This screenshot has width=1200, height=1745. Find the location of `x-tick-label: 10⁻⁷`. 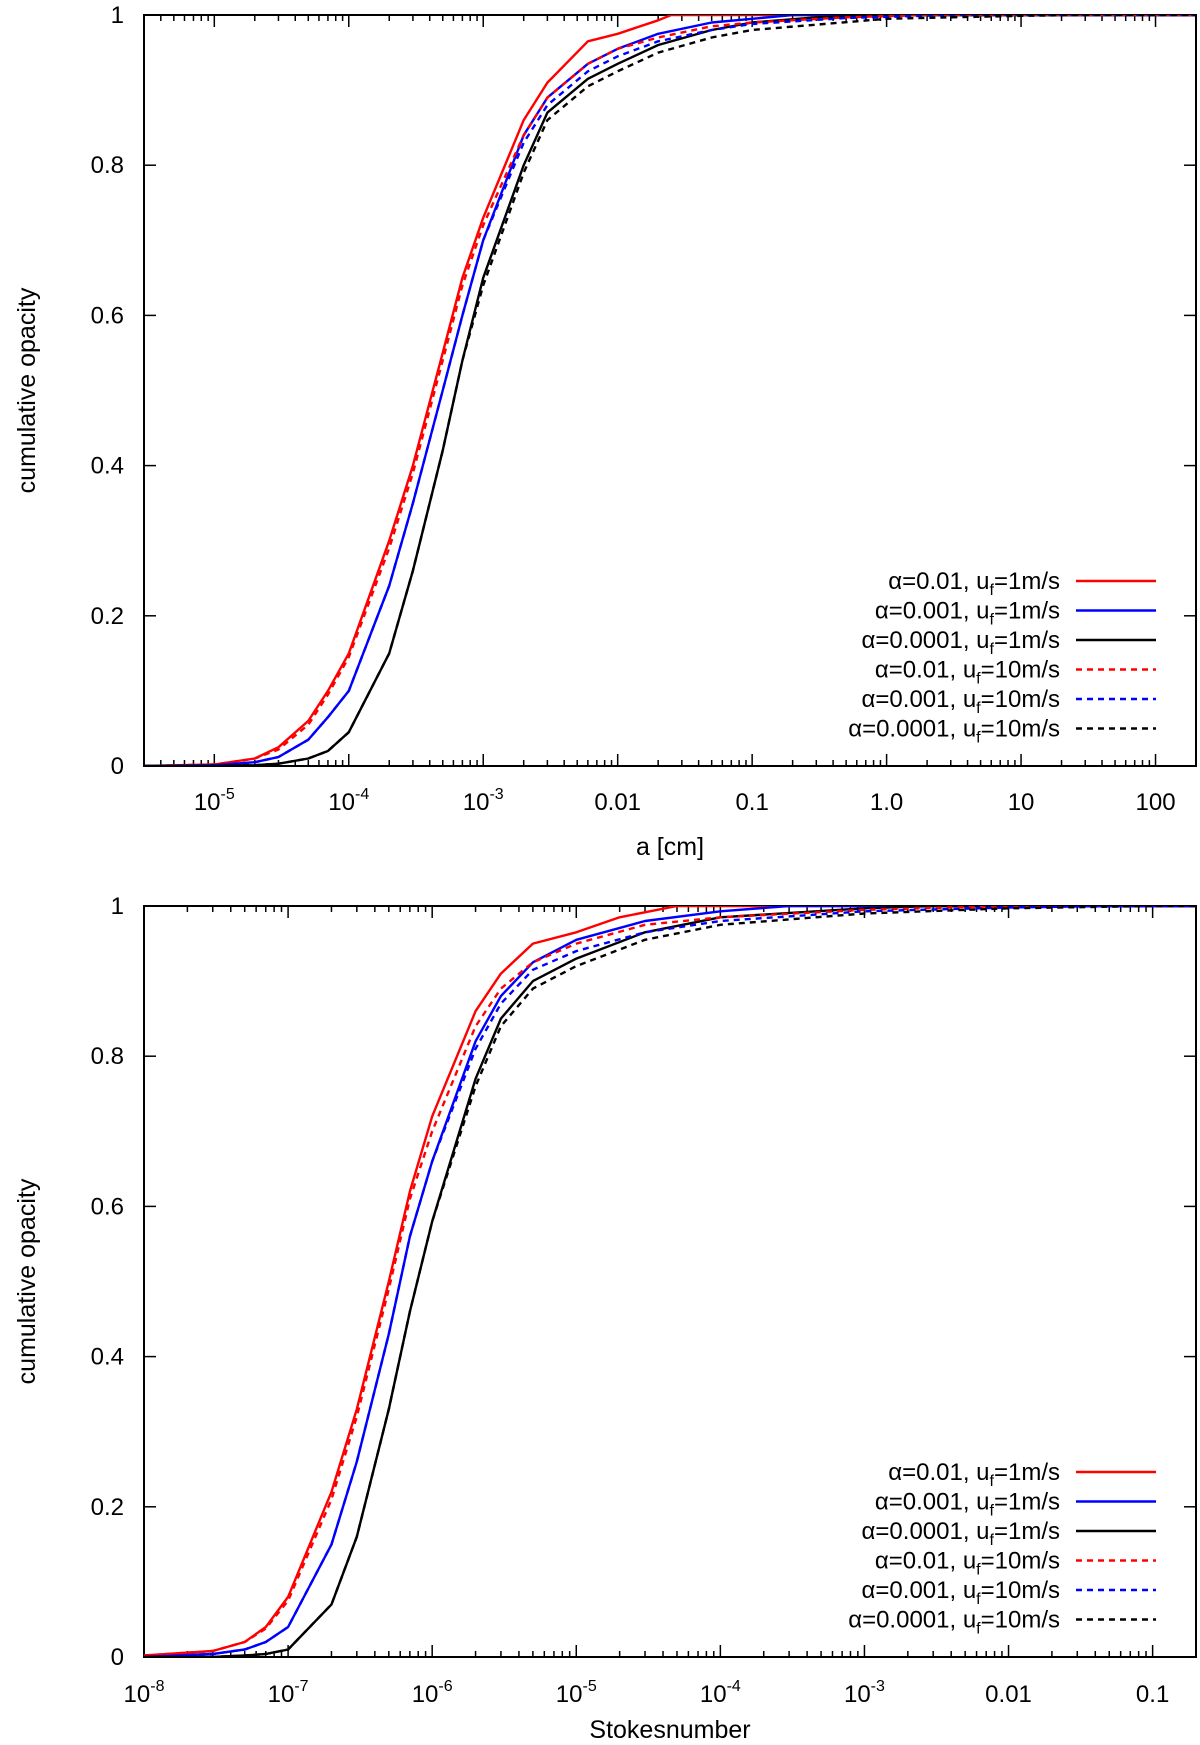

x-tick-label: 10⁻⁷ is located at coordinates (288, 1693).